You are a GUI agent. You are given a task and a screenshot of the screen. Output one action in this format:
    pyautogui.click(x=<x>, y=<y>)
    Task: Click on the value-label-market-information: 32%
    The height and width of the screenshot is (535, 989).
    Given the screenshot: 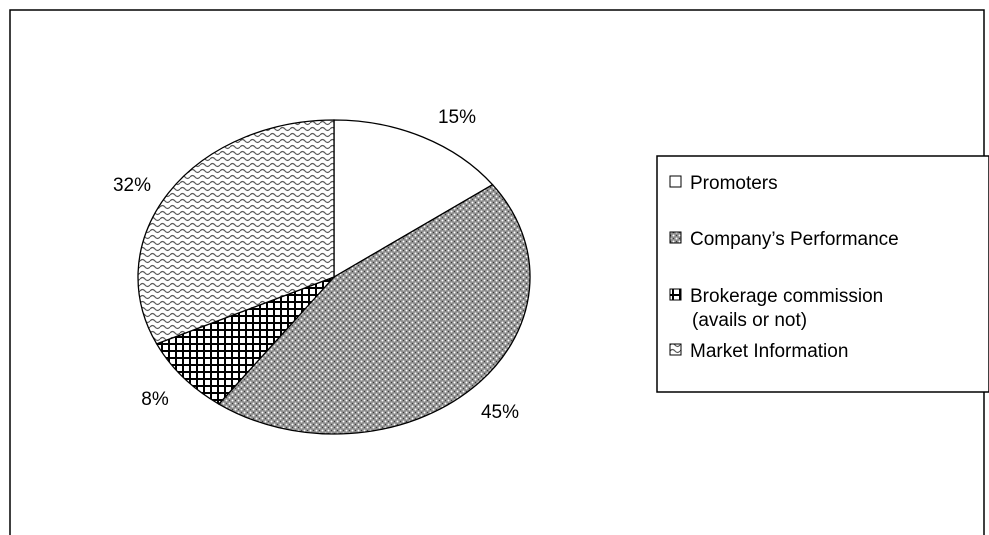 What is the action you would take?
    pyautogui.click(x=132, y=185)
    